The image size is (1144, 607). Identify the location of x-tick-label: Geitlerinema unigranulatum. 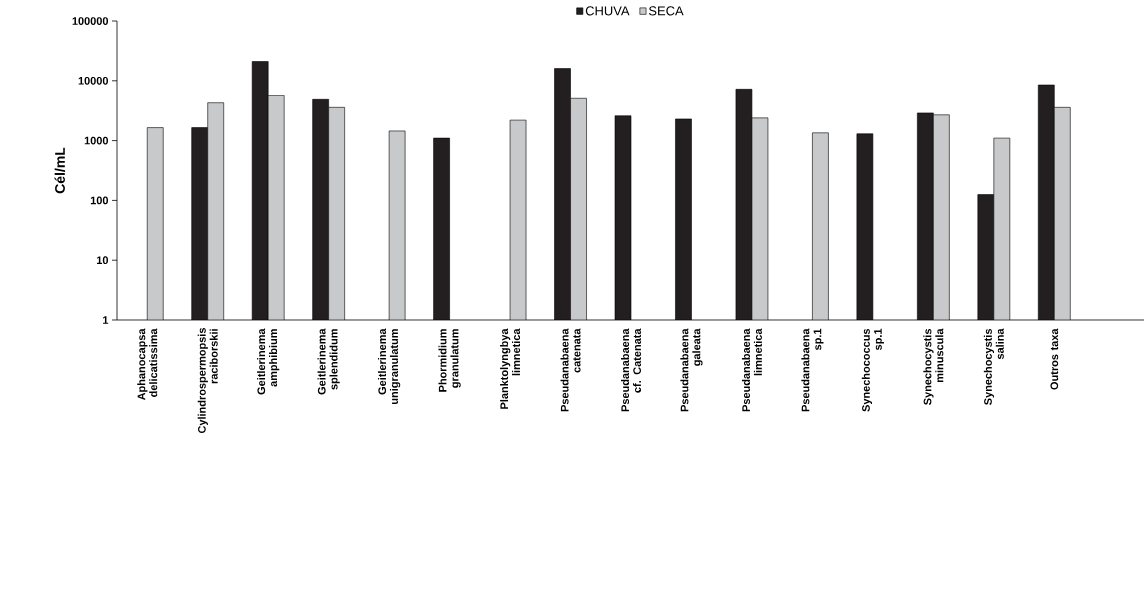
(389, 366).